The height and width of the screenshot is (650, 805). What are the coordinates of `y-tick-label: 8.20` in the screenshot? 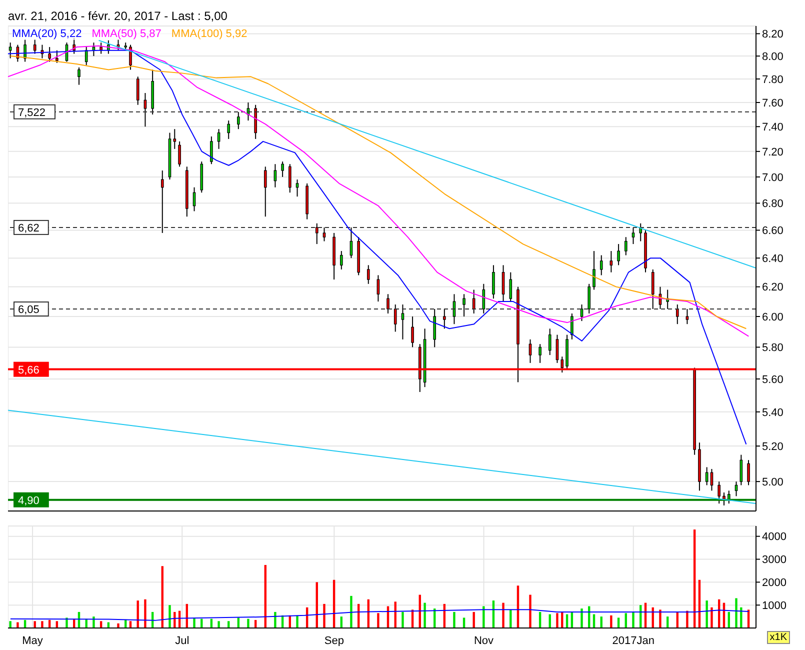 It's located at (773, 34).